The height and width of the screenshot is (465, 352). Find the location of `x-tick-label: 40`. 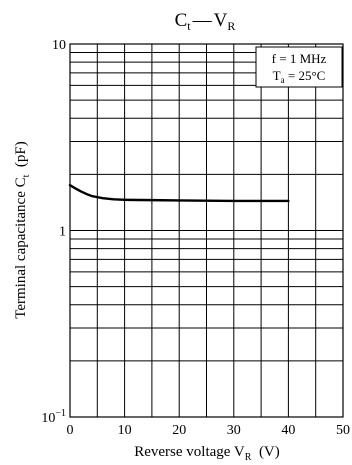

x-tick-label: 40 is located at coordinates (288, 430).